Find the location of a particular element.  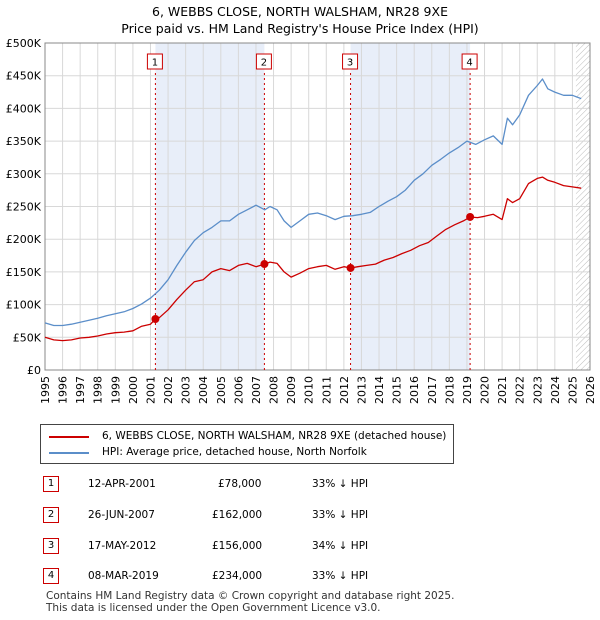

marker-label: 2 is located at coordinates (264, 63).